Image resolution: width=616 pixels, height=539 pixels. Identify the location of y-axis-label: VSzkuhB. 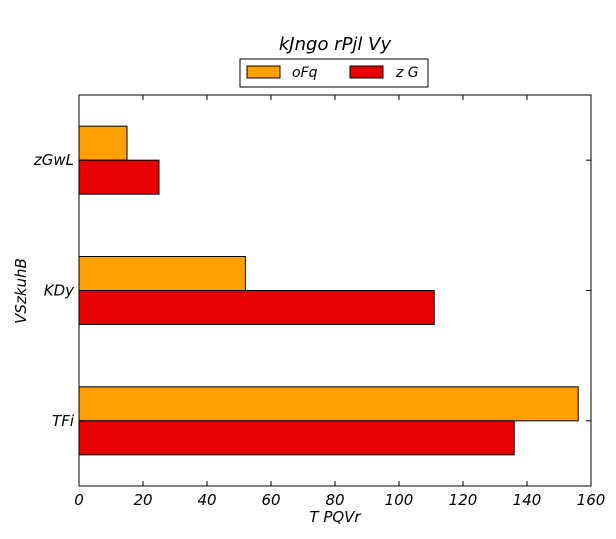
(21, 291).